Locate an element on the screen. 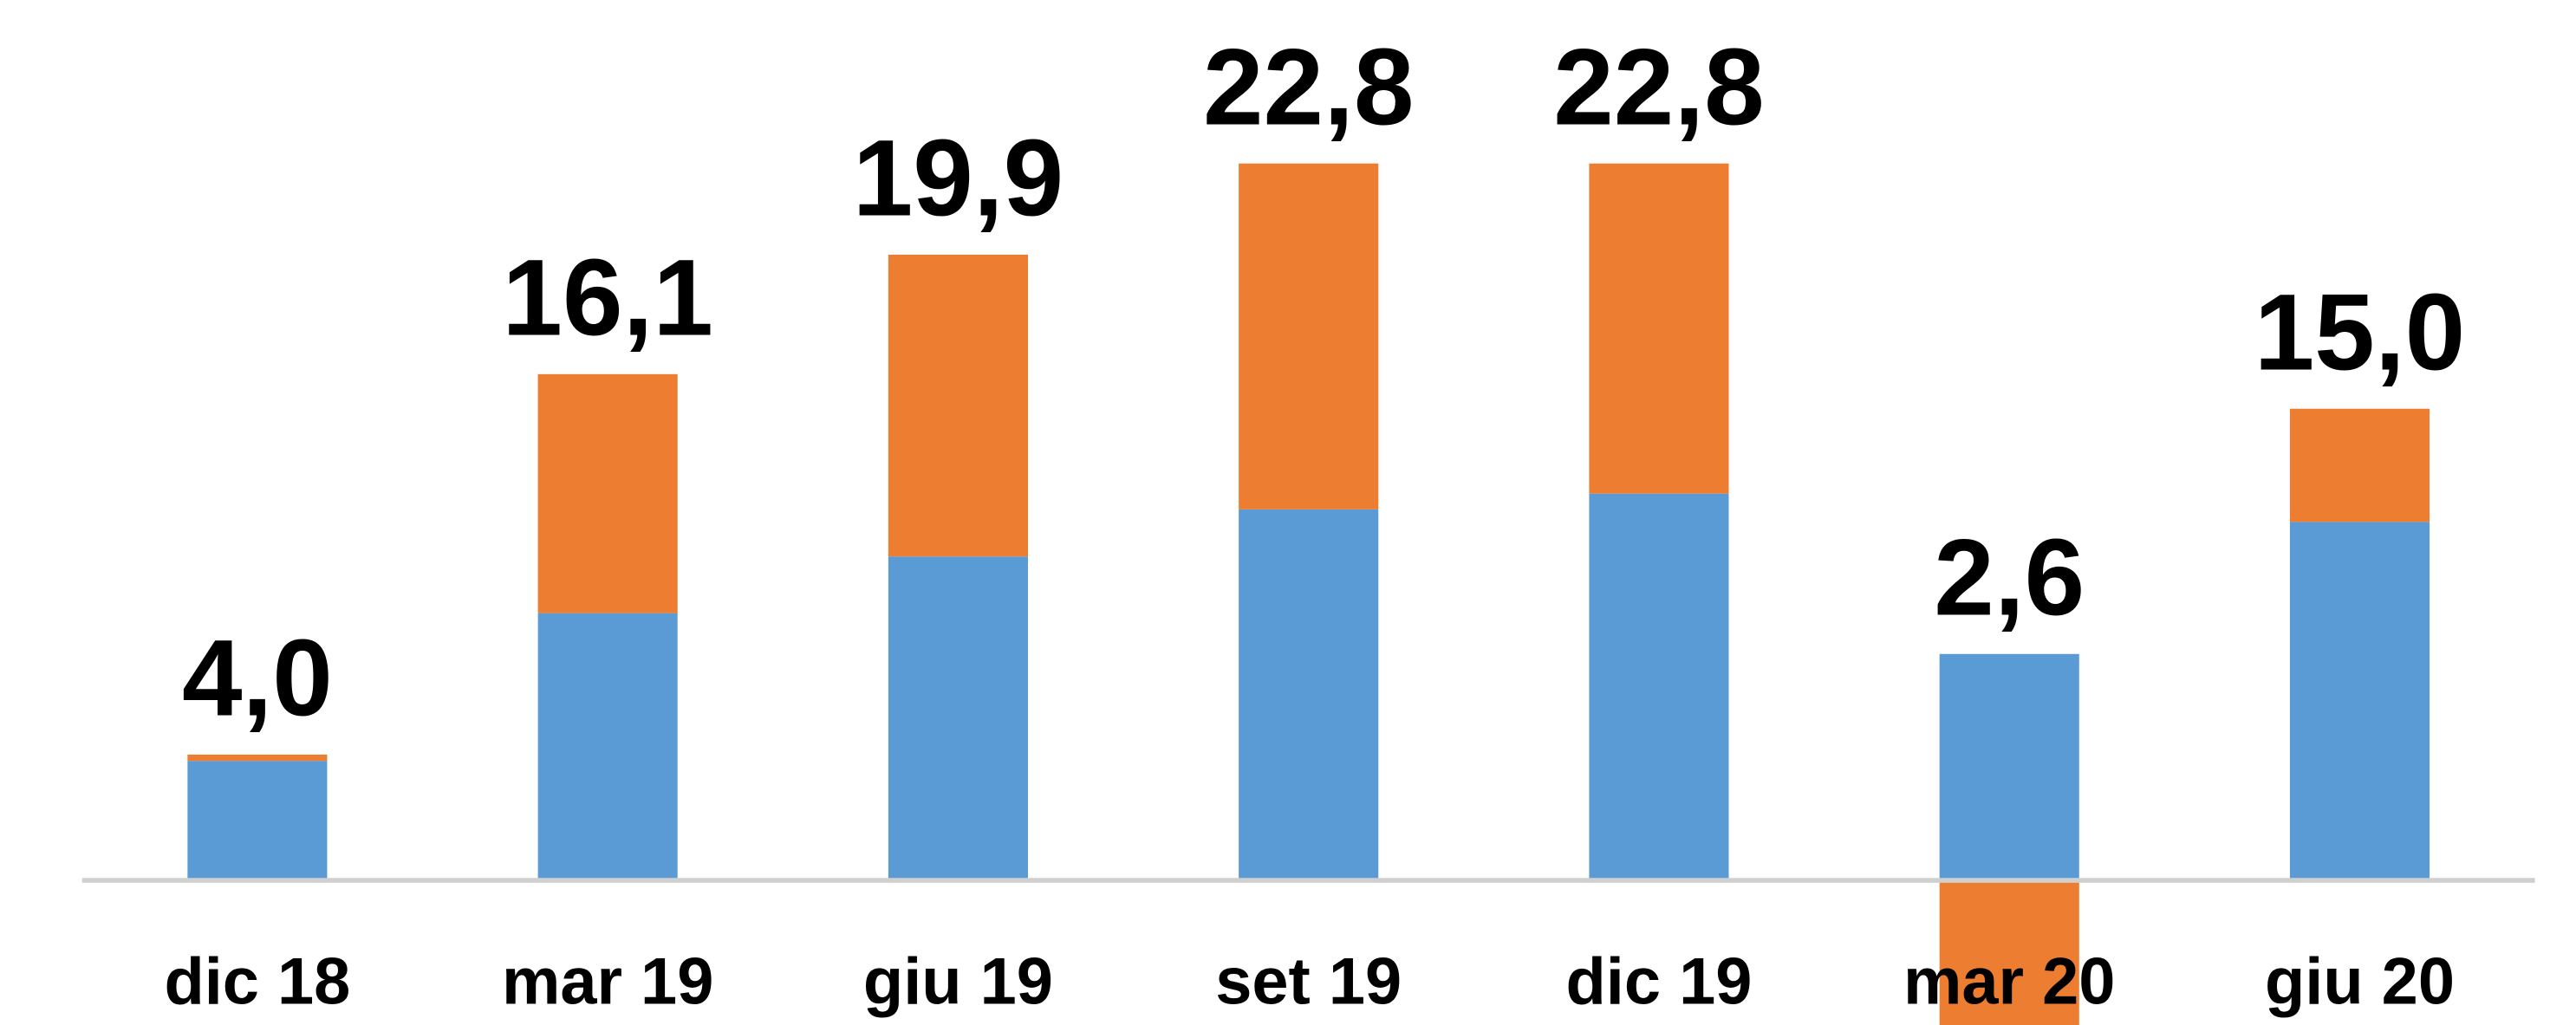  total-label: 15,0 is located at coordinates (2359, 332).